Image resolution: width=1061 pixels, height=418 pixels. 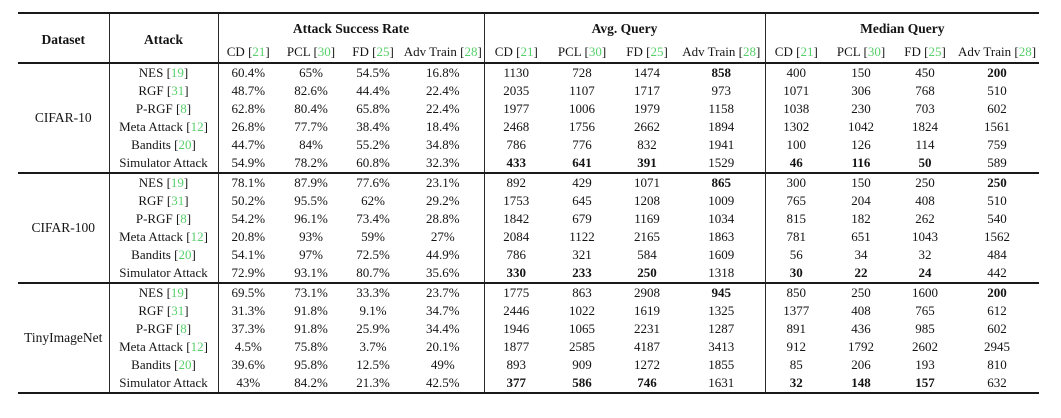 I want to click on asr-value: 91.8%, so click(x=311, y=328).